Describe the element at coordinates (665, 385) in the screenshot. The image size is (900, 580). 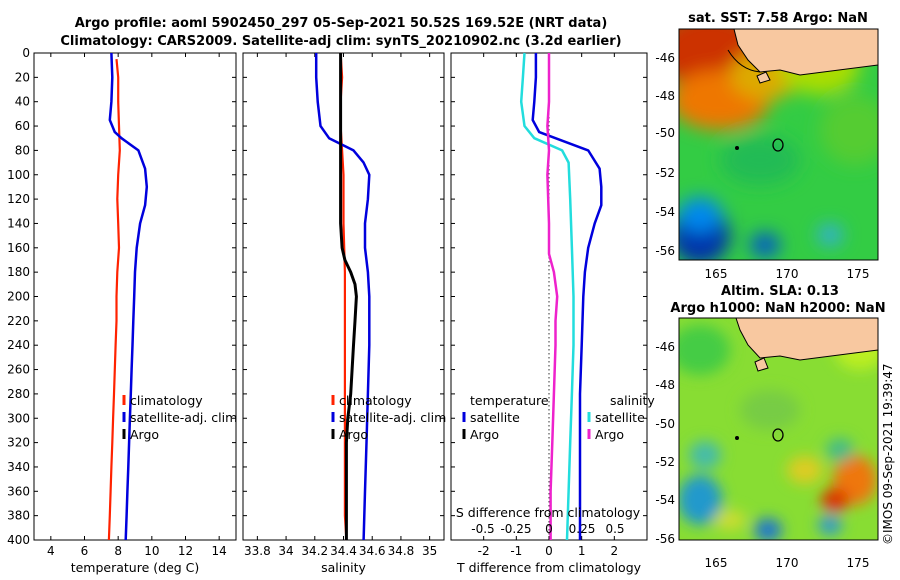
I see `sla-y-tick: -48` at that location.